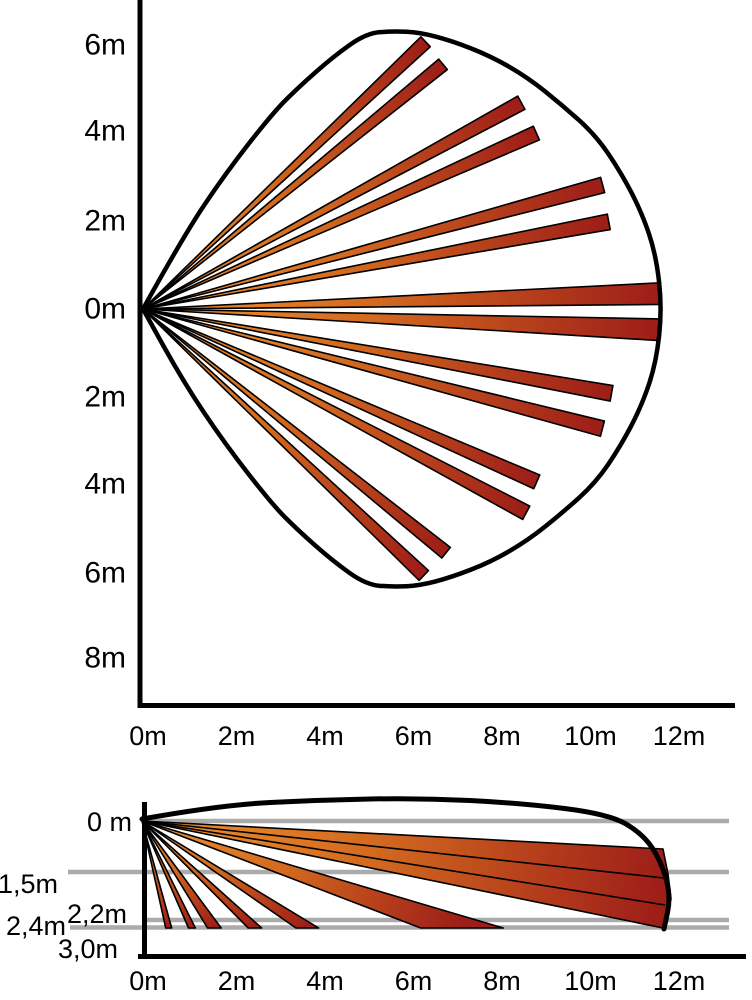 Image resolution: width=752 pixels, height=1000 pixels. What do you see at coordinates (679, 981) in the screenshot?
I see `side-x-tick-label: 12m` at bounding box center [679, 981].